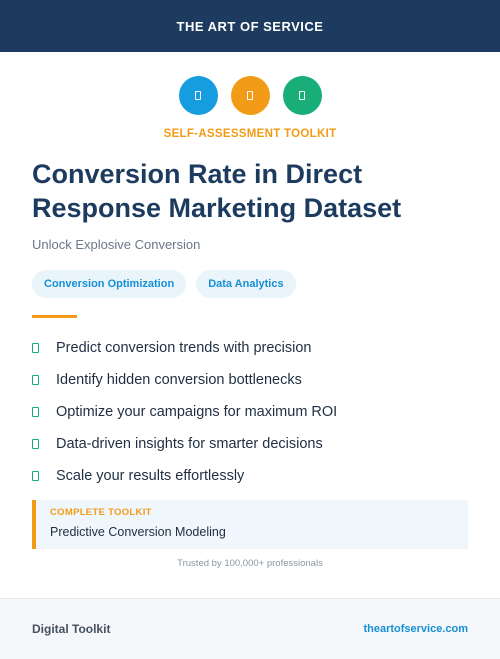  I want to click on list-item: Predict conversion trends with precision, so click(252, 348).